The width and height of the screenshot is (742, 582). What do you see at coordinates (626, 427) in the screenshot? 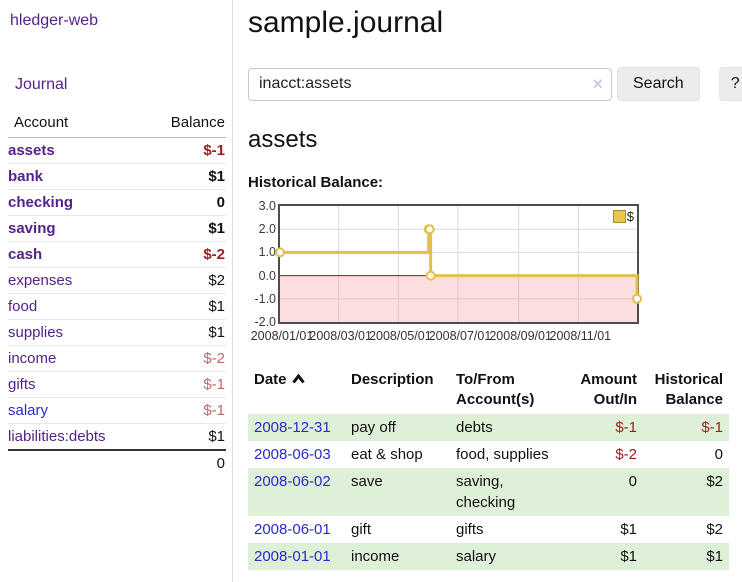
I see `transaction-amount: $-1` at bounding box center [626, 427].